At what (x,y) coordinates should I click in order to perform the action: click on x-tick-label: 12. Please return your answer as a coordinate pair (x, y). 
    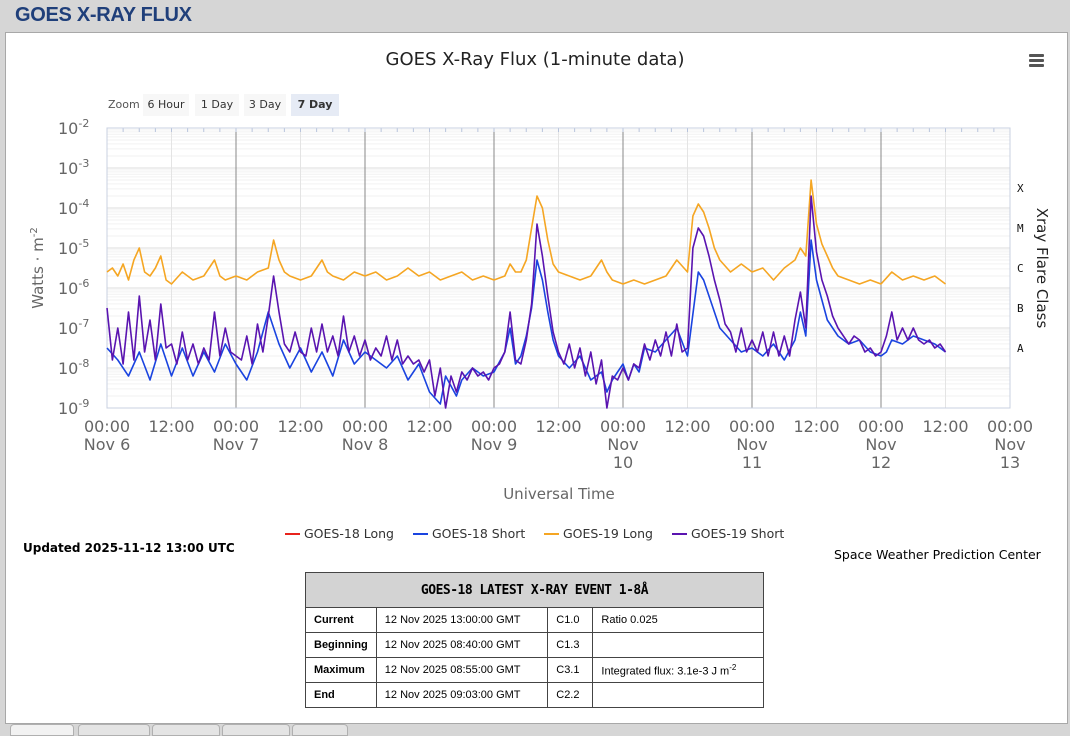
    Looking at the image, I should click on (881, 462).